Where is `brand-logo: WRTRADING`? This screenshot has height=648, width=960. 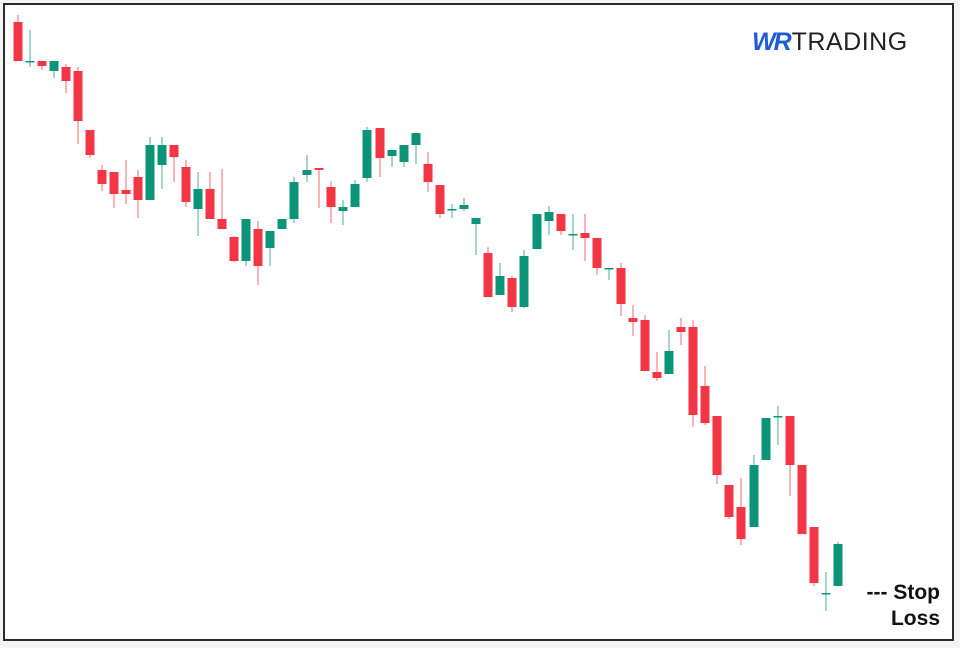 brand-logo: WRTRADING is located at coordinates (830, 42).